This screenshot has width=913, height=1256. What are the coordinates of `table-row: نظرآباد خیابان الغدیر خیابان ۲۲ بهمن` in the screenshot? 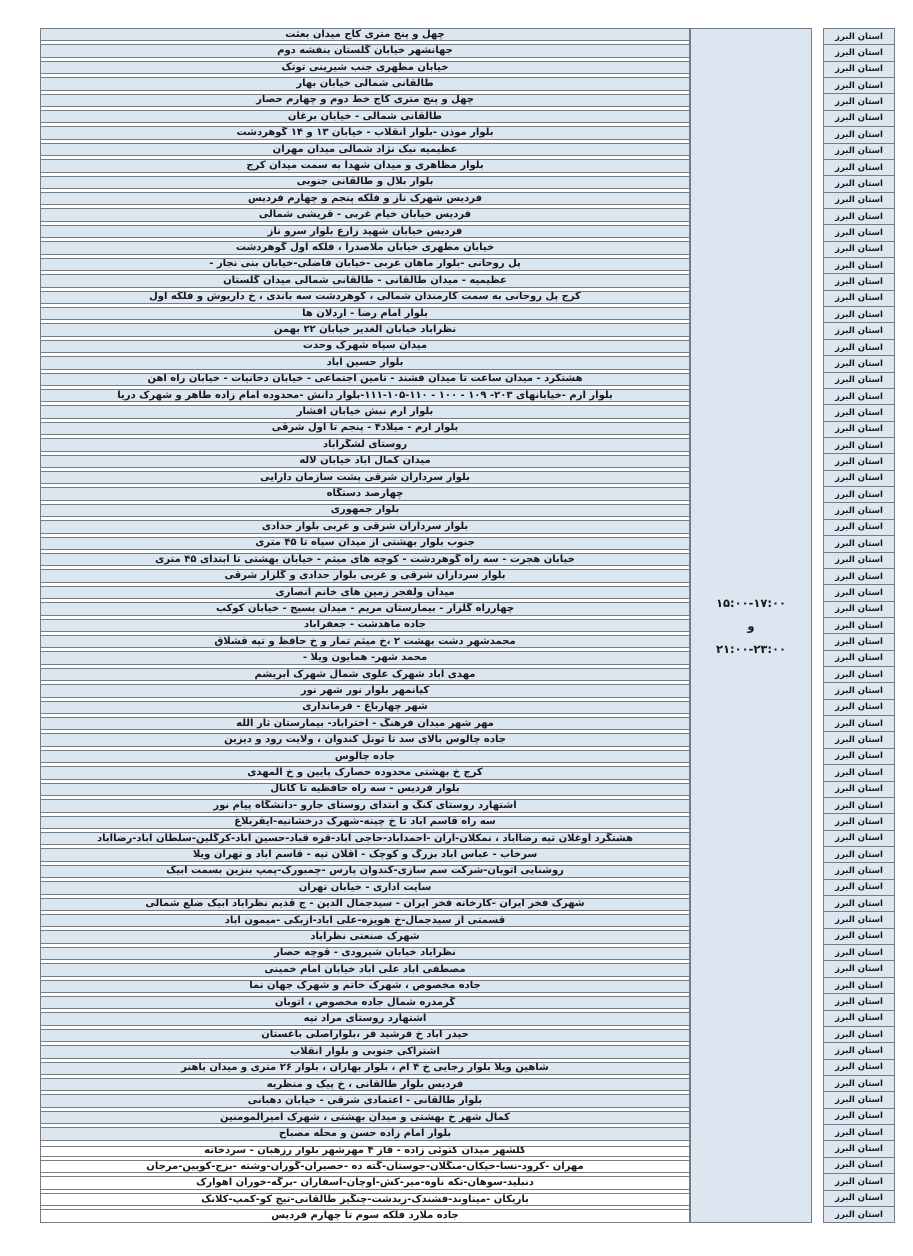 It's located at (365, 331).